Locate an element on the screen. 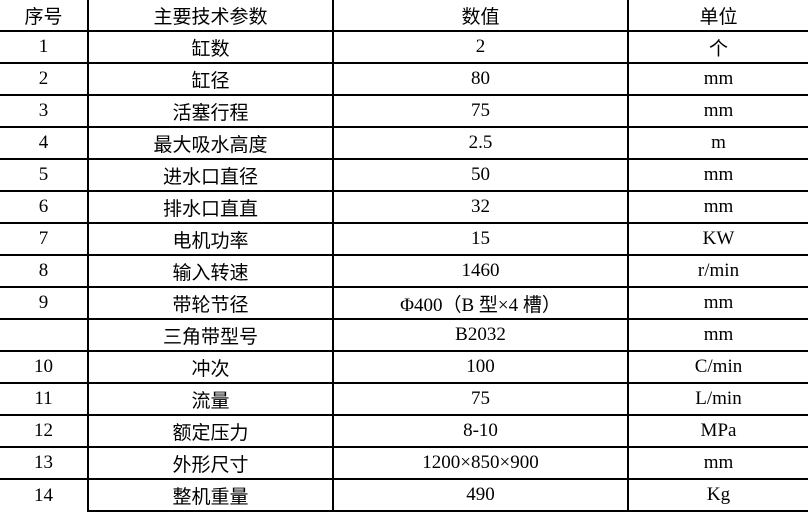 This screenshot has height=512, width=808. unit-cell: 个 is located at coordinates (717, 47).